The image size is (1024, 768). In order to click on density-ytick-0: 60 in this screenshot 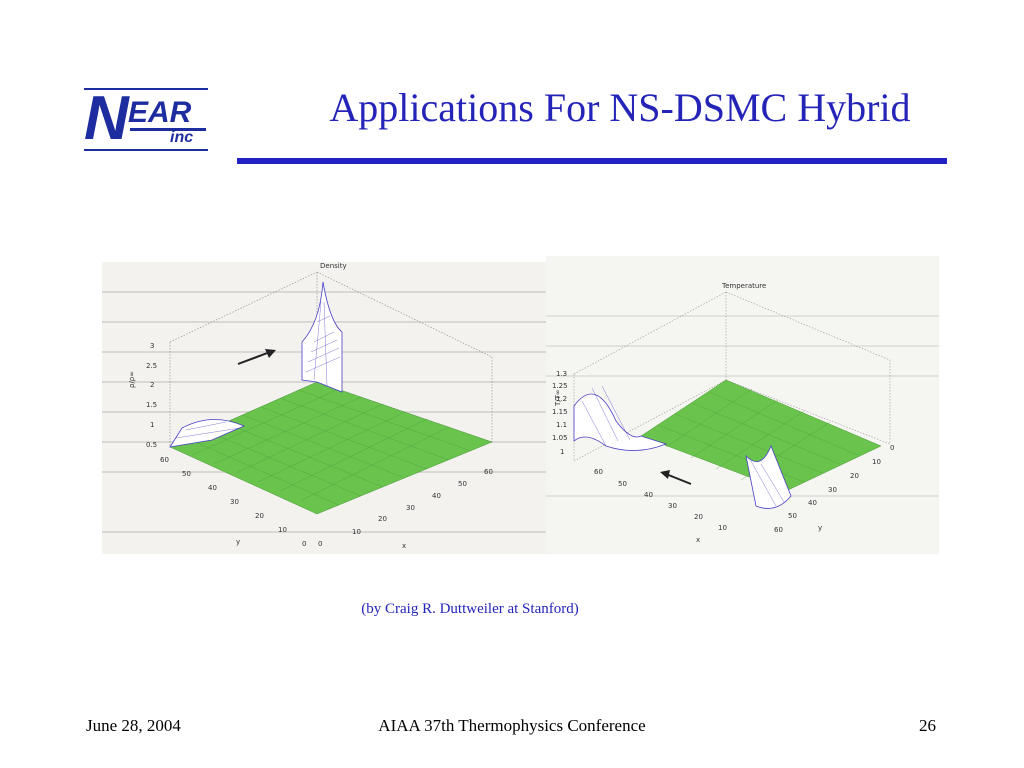, I will do `click(164, 460)`.